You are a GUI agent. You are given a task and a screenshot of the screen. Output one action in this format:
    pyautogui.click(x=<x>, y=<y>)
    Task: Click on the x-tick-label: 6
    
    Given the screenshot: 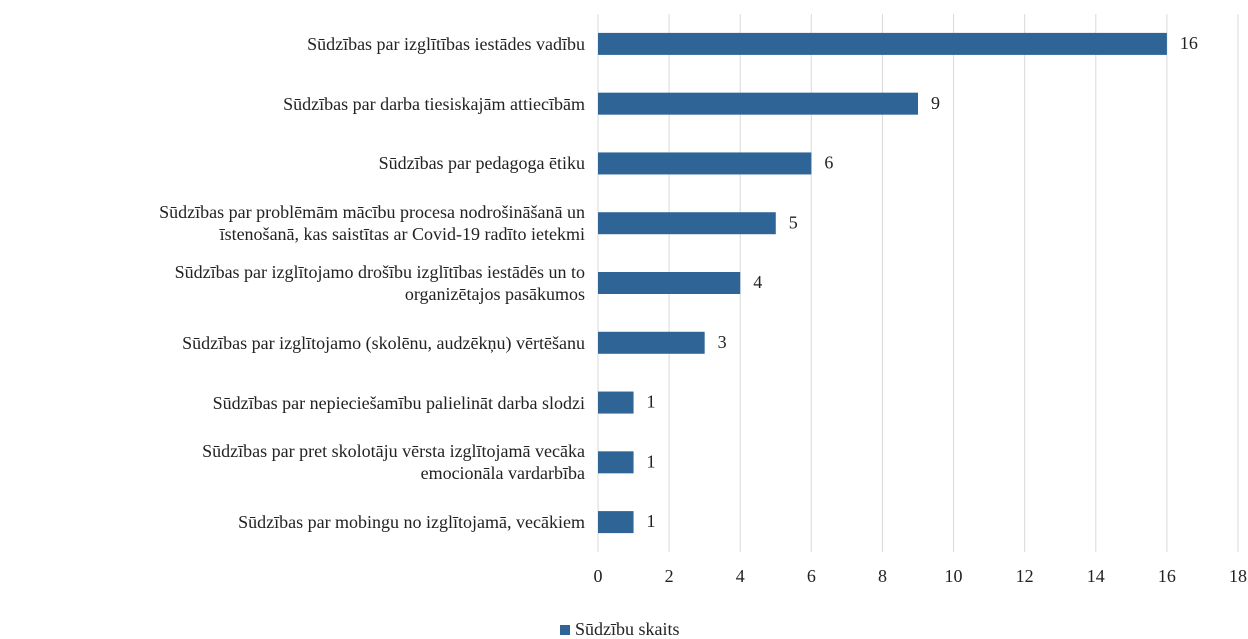 What is the action you would take?
    pyautogui.click(x=811, y=576)
    